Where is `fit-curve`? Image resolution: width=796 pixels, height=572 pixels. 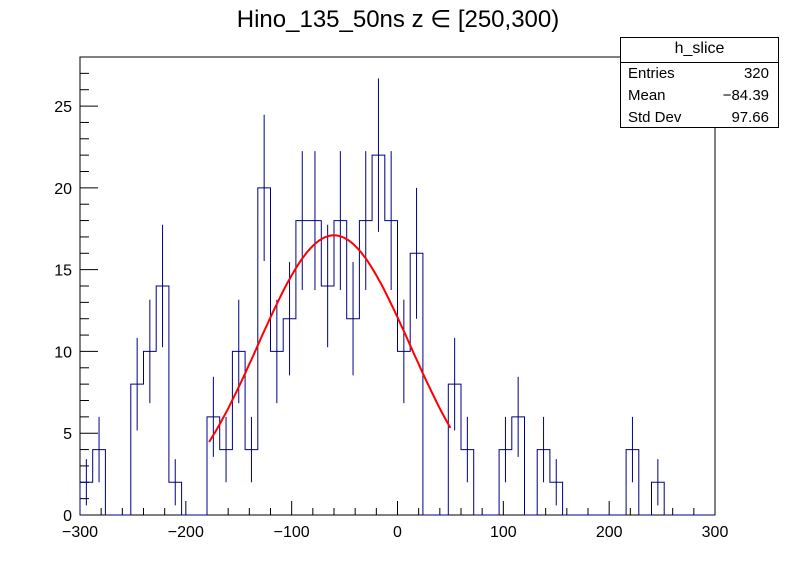
fit-curve is located at coordinates (330, 338).